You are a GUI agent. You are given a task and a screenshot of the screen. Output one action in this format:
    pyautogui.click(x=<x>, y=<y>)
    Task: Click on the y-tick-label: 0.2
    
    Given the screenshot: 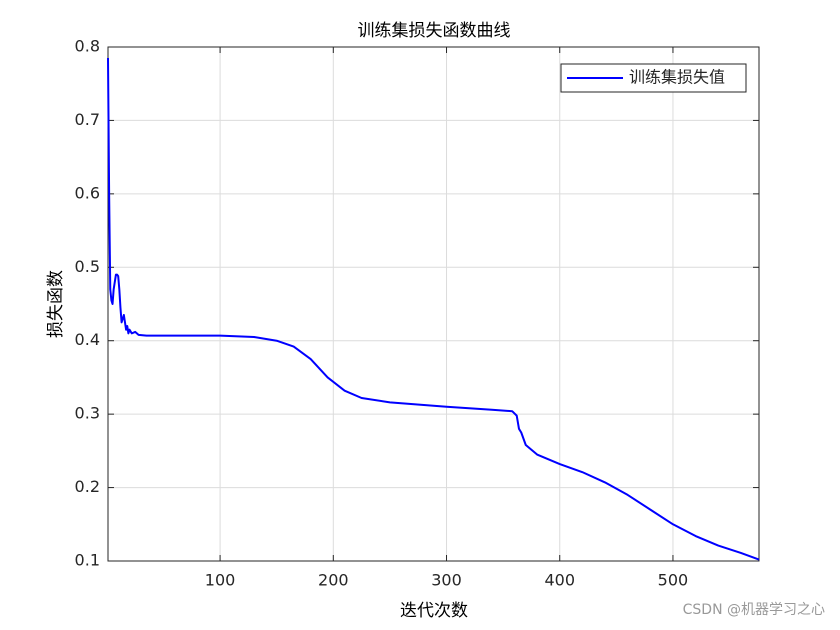 What is the action you would take?
    pyautogui.click(x=87, y=486)
    